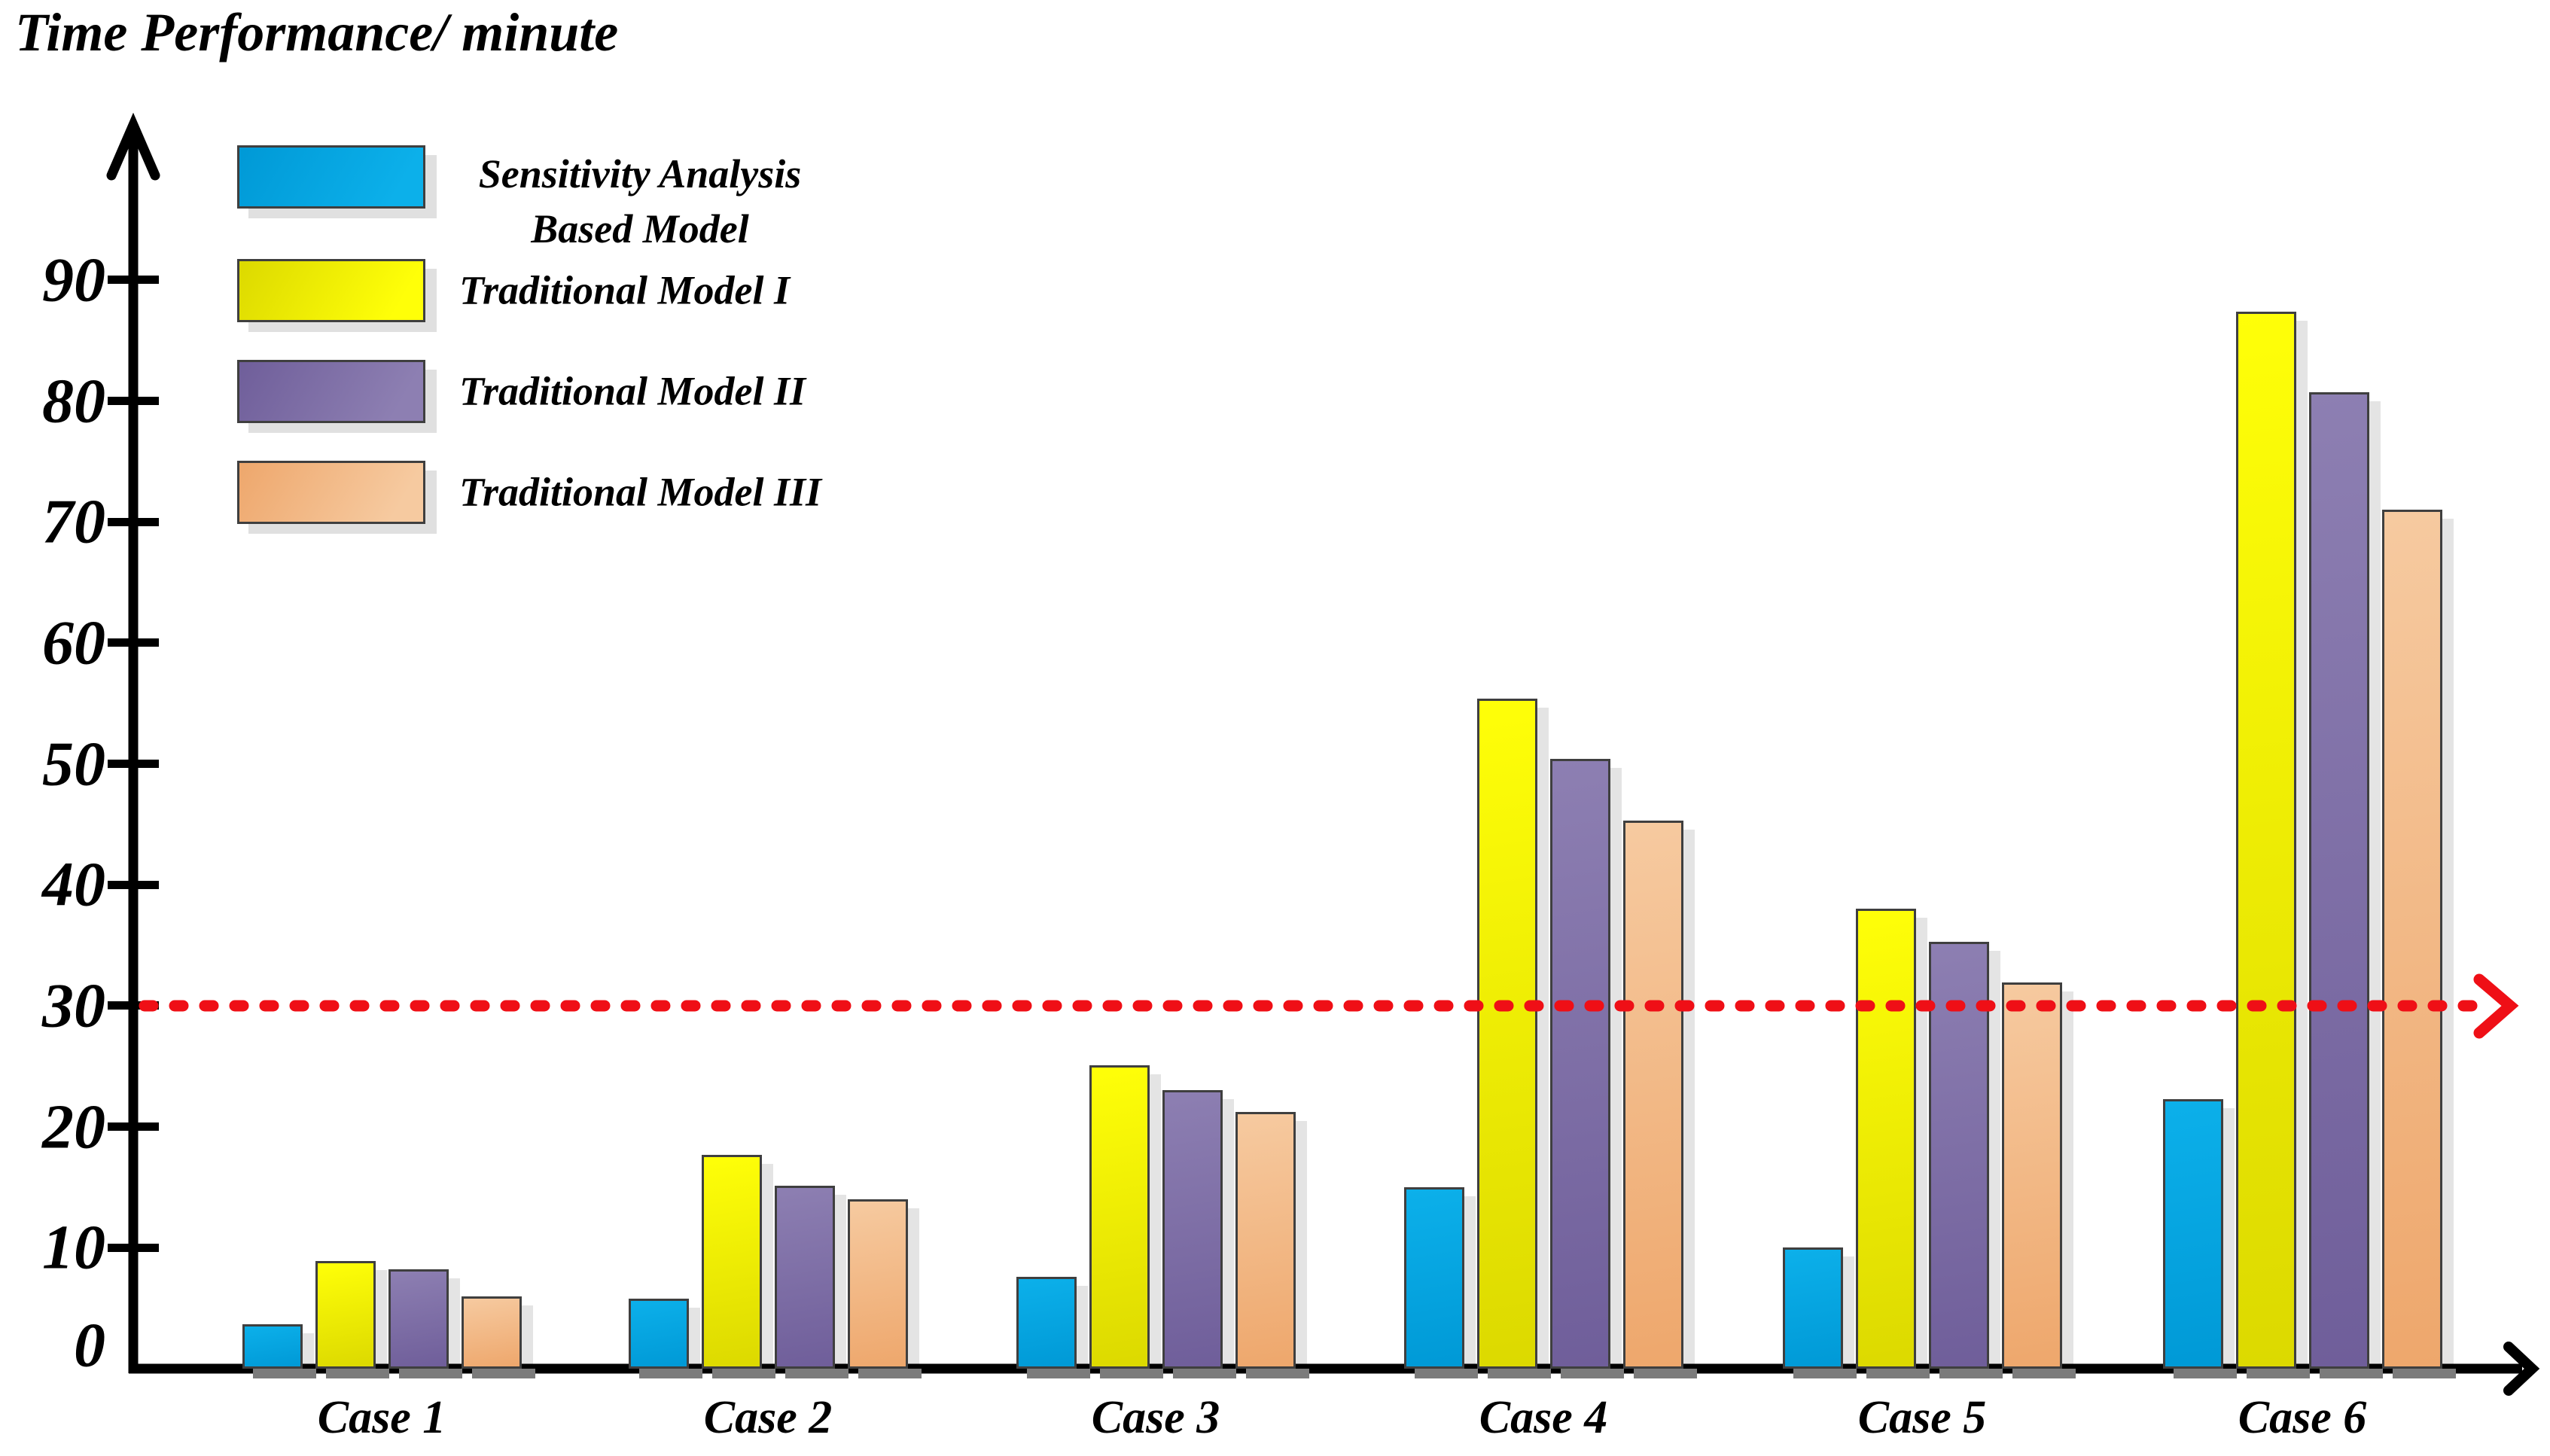  What do you see at coordinates (1922, 1417) in the screenshot?
I see `x-axis-category-label-case-5: Case 5` at bounding box center [1922, 1417].